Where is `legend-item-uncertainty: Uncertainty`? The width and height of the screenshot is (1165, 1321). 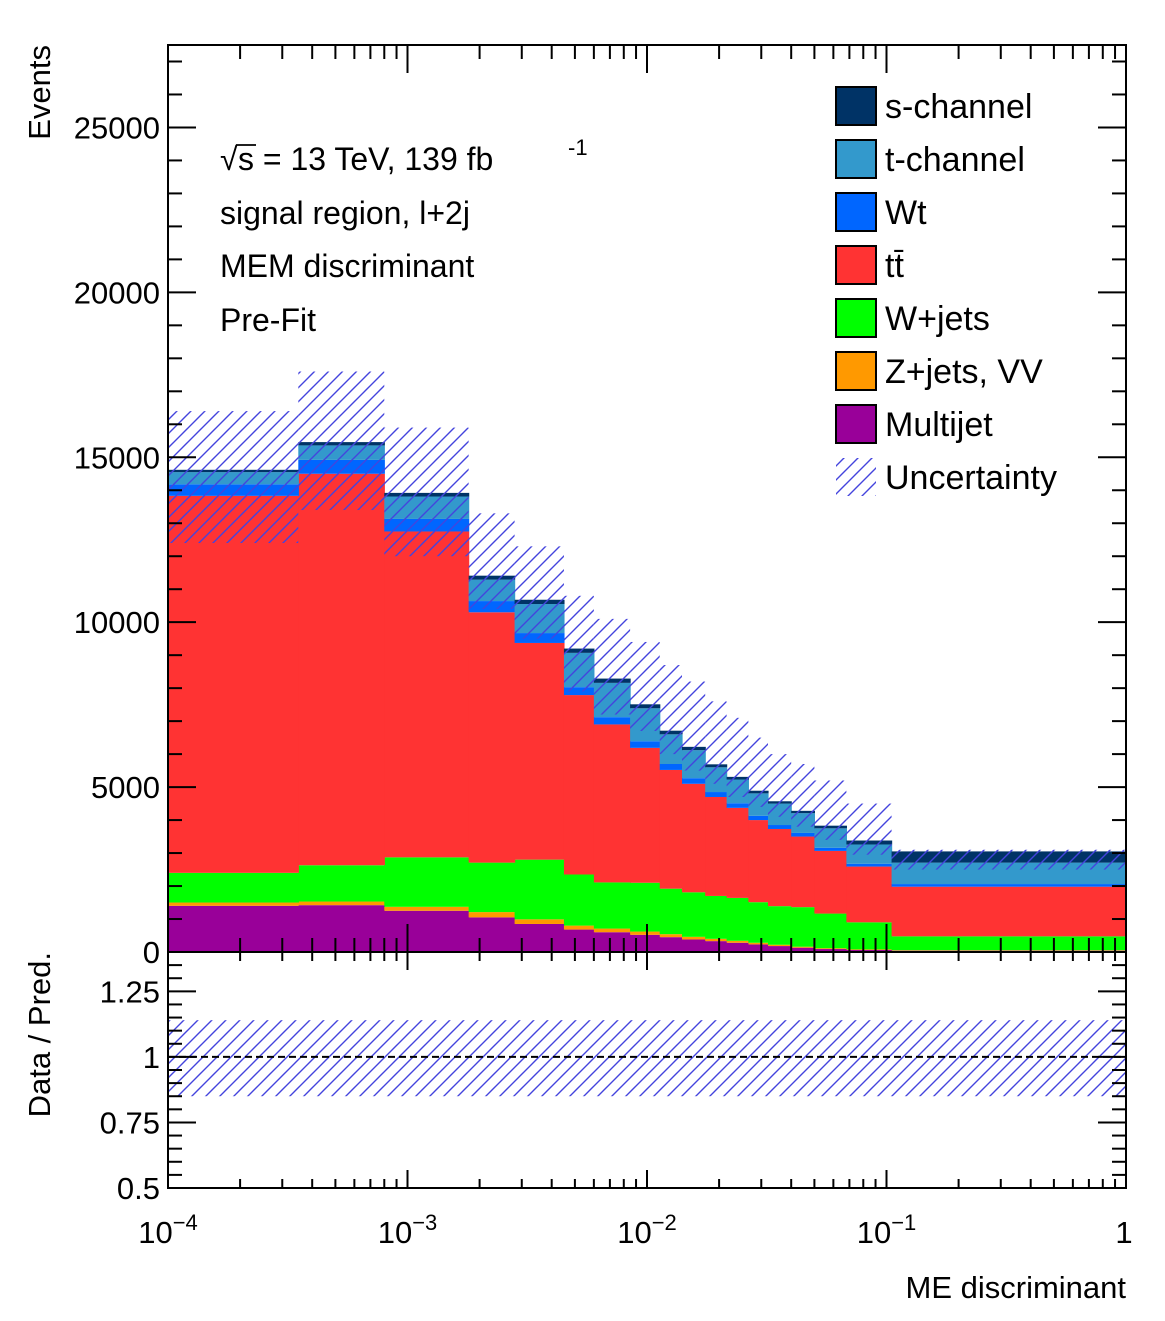 legend-item-uncertainty: Uncertainty is located at coordinates (946, 477).